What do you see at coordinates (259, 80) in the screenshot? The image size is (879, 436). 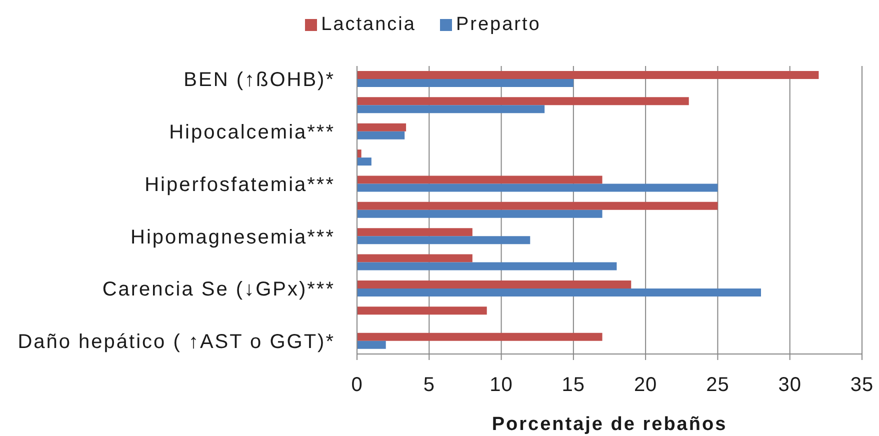 I see `y-tick-label: BEN (↑ßOHB)*` at bounding box center [259, 80].